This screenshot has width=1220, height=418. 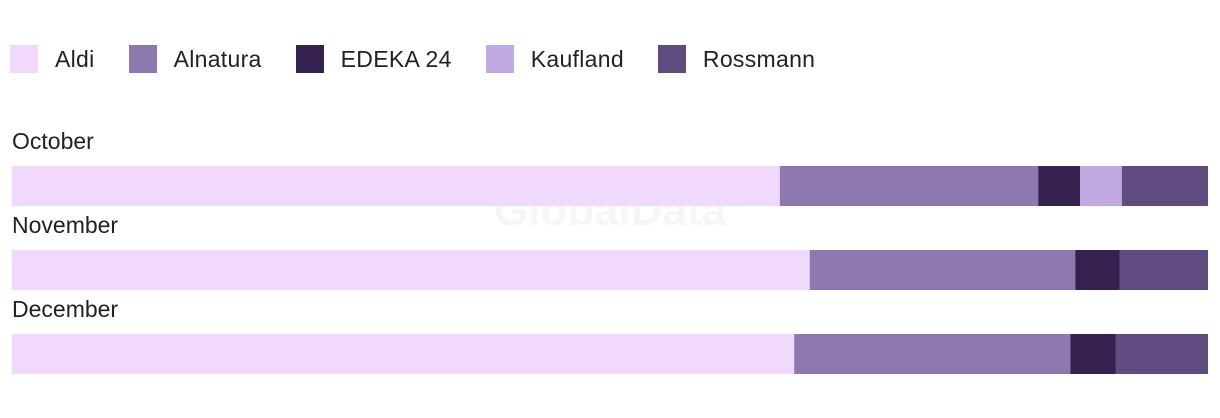 I want to click on bar-segment-october-aldi, so click(x=396, y=186).